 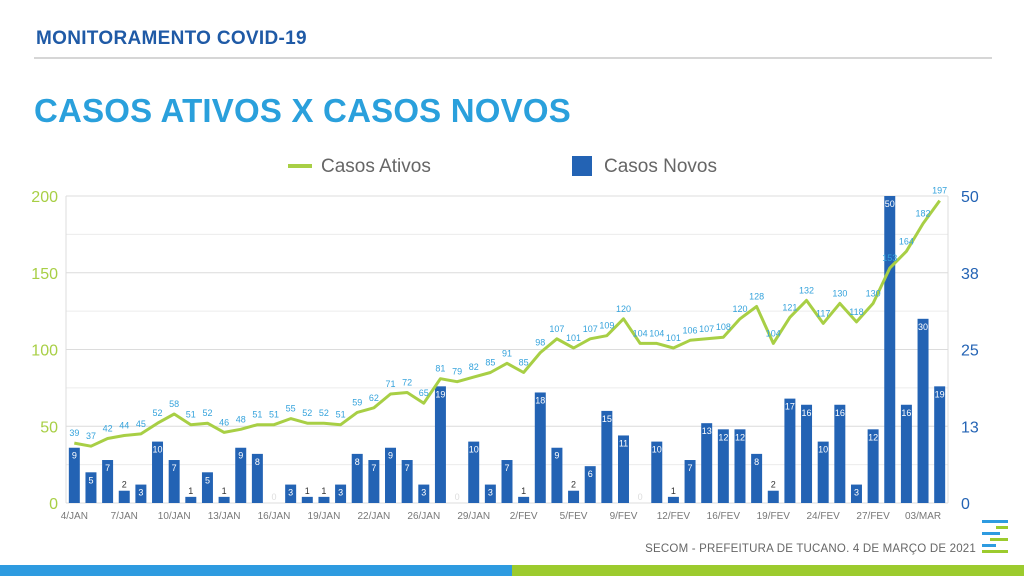 What do you see at coordinates (723, 327) in the screenshot?
I see `line-label: 108` at bounding box center [723, 327].